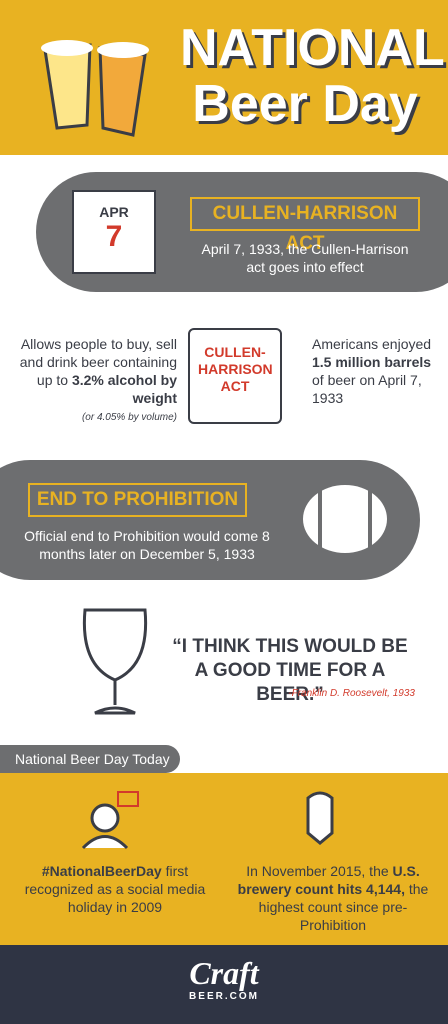 The width and height of the screenshot is (448, 1024). I want to click on text-bold: 3.2% alcohol by weight, so click(124, 389).